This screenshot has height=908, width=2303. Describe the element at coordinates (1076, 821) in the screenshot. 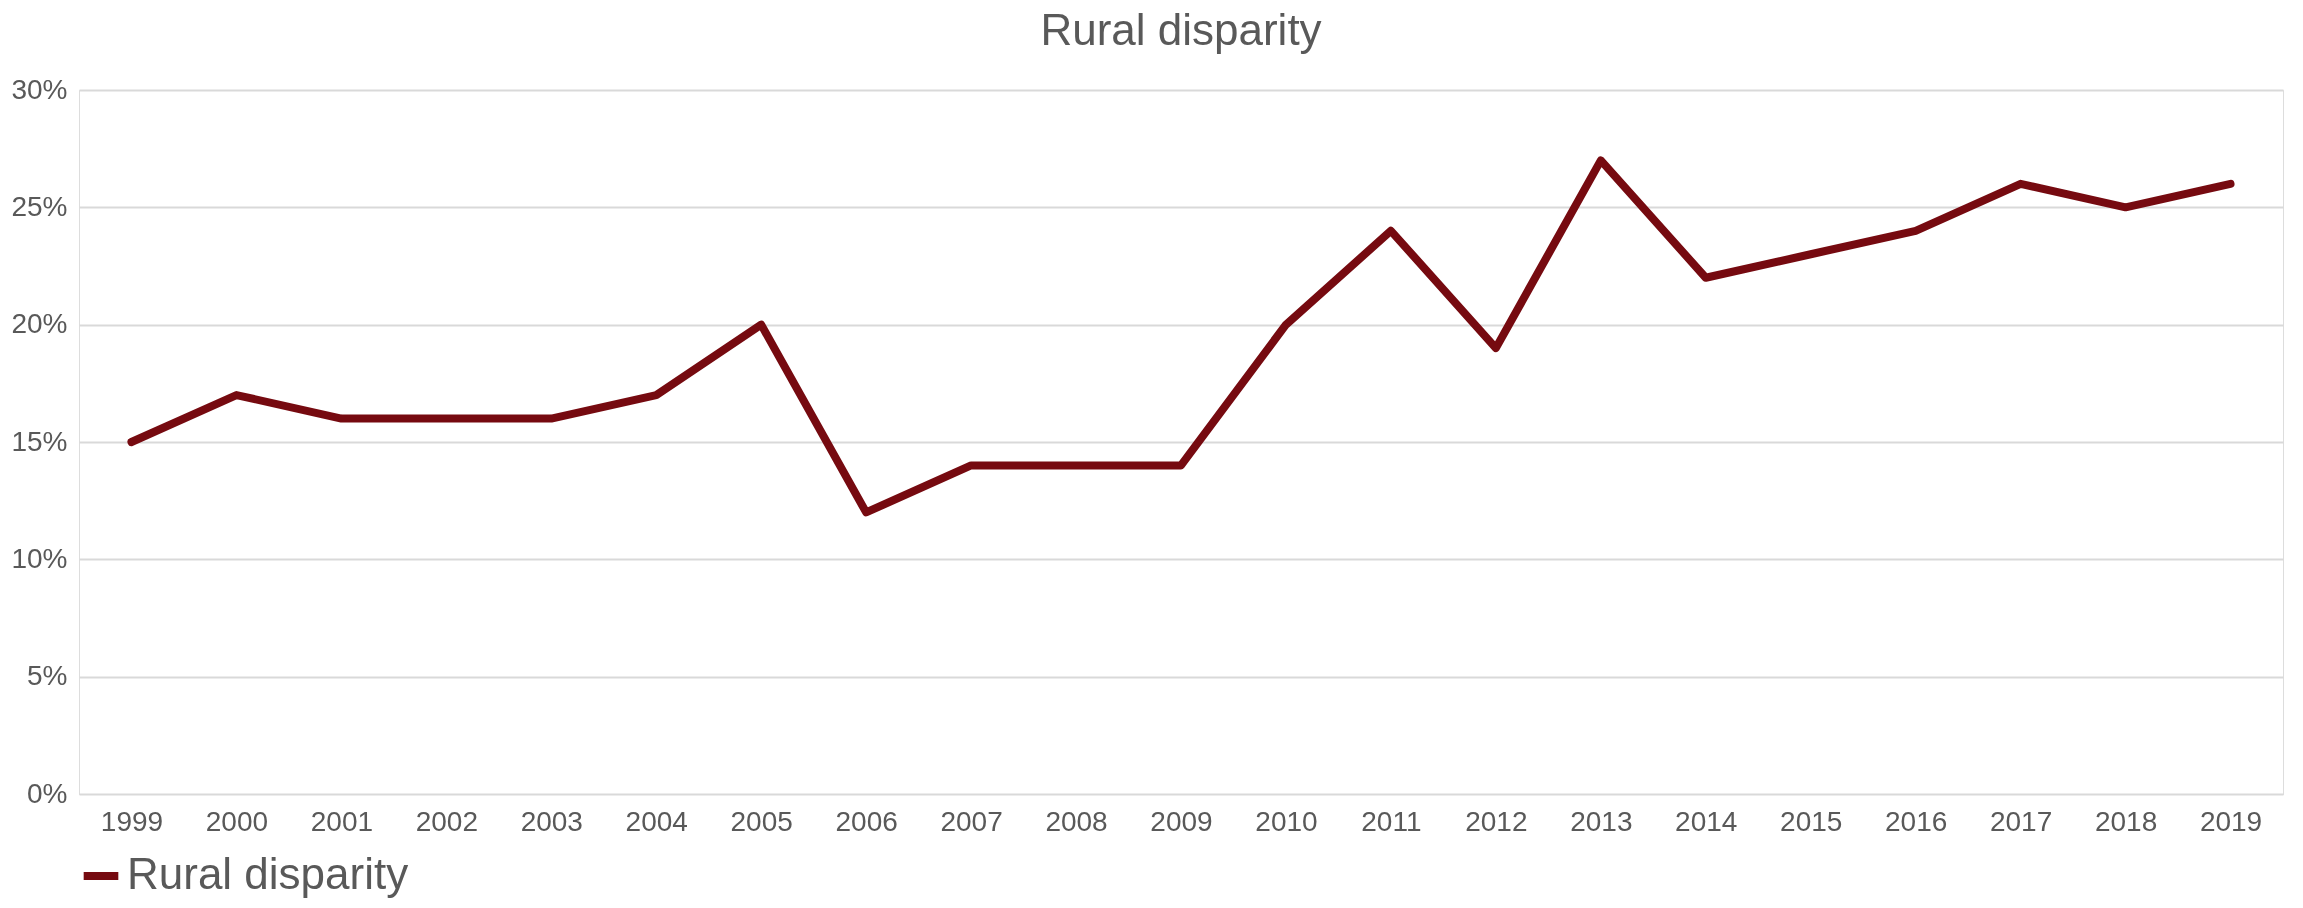

I see `x-tick-label: 2008` at that location.